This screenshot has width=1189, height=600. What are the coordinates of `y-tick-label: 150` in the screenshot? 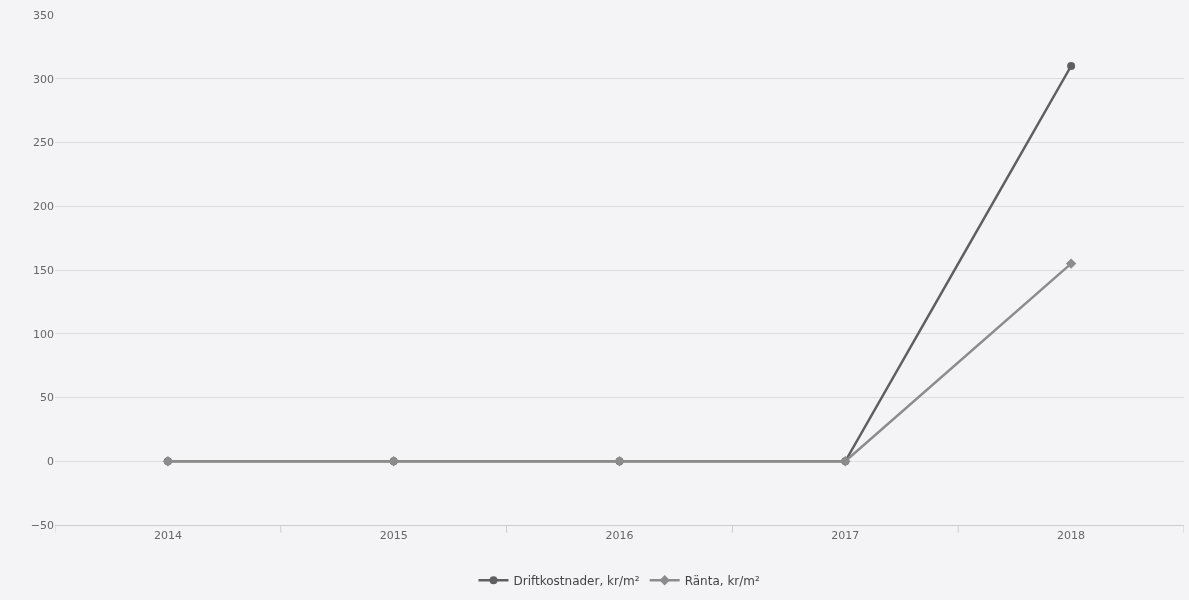 It's located at (43, 270).